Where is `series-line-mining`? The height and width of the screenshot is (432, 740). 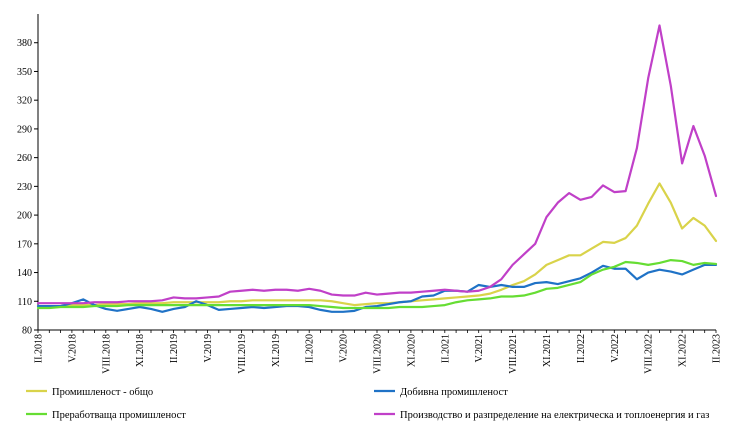
series-line-mining is located at coordinates (377, 288).